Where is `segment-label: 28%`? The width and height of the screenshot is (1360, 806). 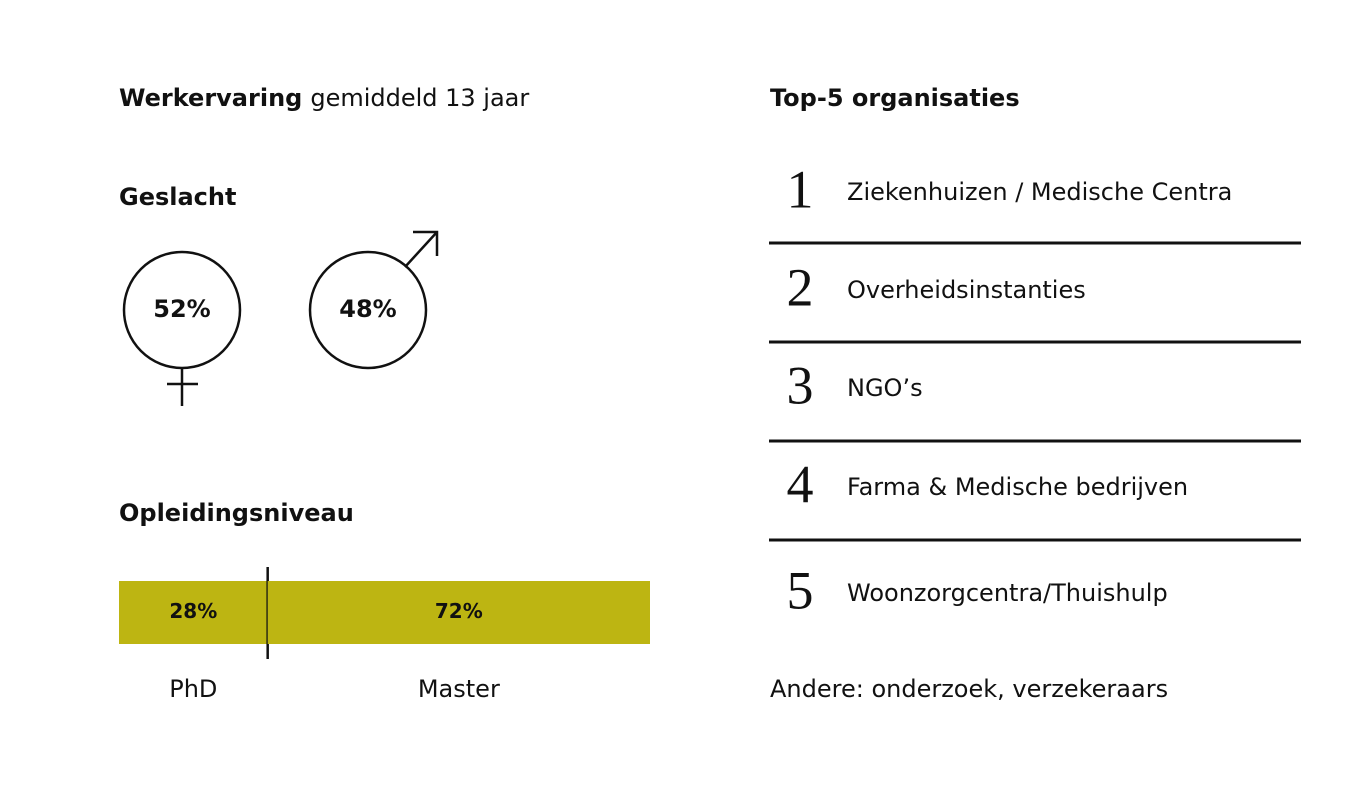 segment-label: 28% is located at coordinates (193, 611).